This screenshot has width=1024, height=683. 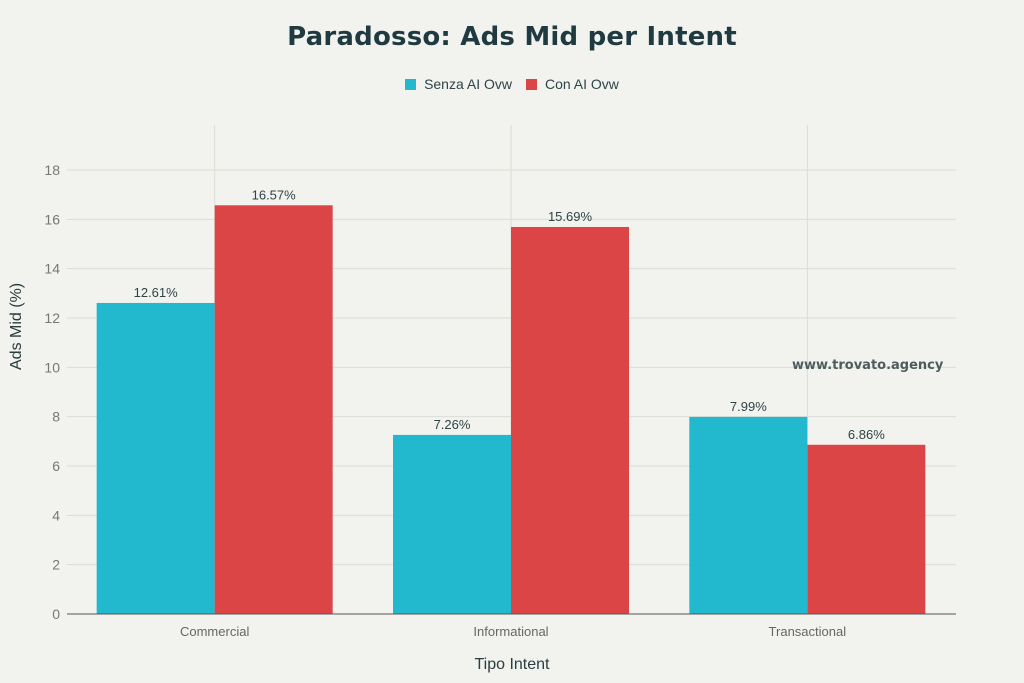 I want to click on bar-transactional-senza, so click(x=748, y=515).